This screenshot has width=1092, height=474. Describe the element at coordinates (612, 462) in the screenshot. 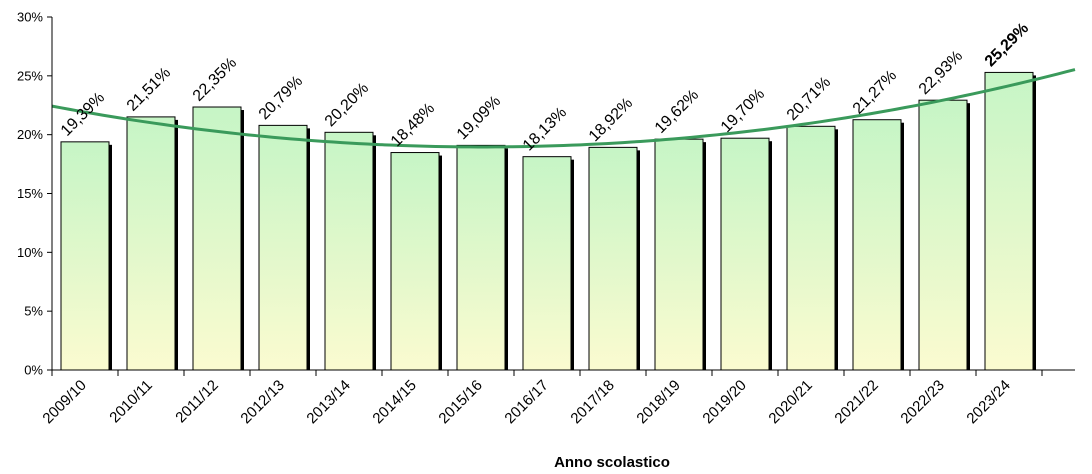

I see `x-axis-title: Anno scolastico` at that location.